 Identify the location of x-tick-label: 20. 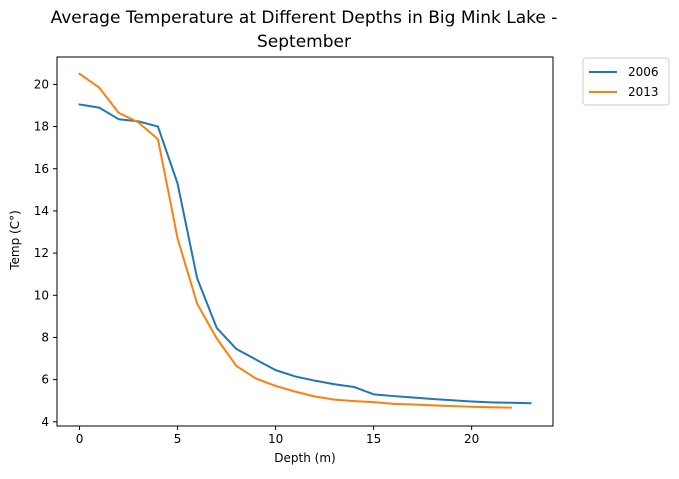
(471, 439).